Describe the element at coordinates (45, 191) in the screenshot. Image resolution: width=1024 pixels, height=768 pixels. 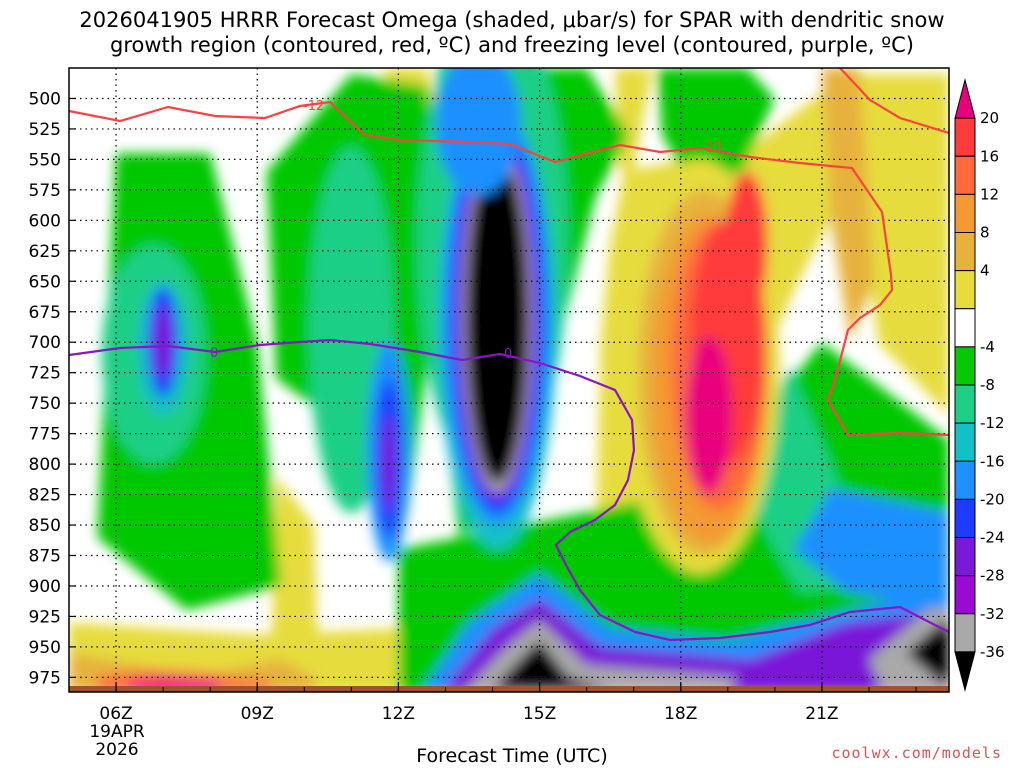
I see `y-tick-label: 575` at that location.